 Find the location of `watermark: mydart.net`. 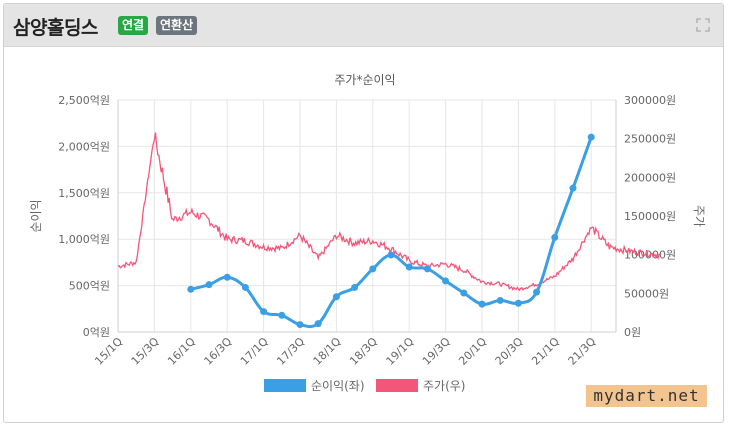

watermark: mydart.net is located at coordinates (646, 396).